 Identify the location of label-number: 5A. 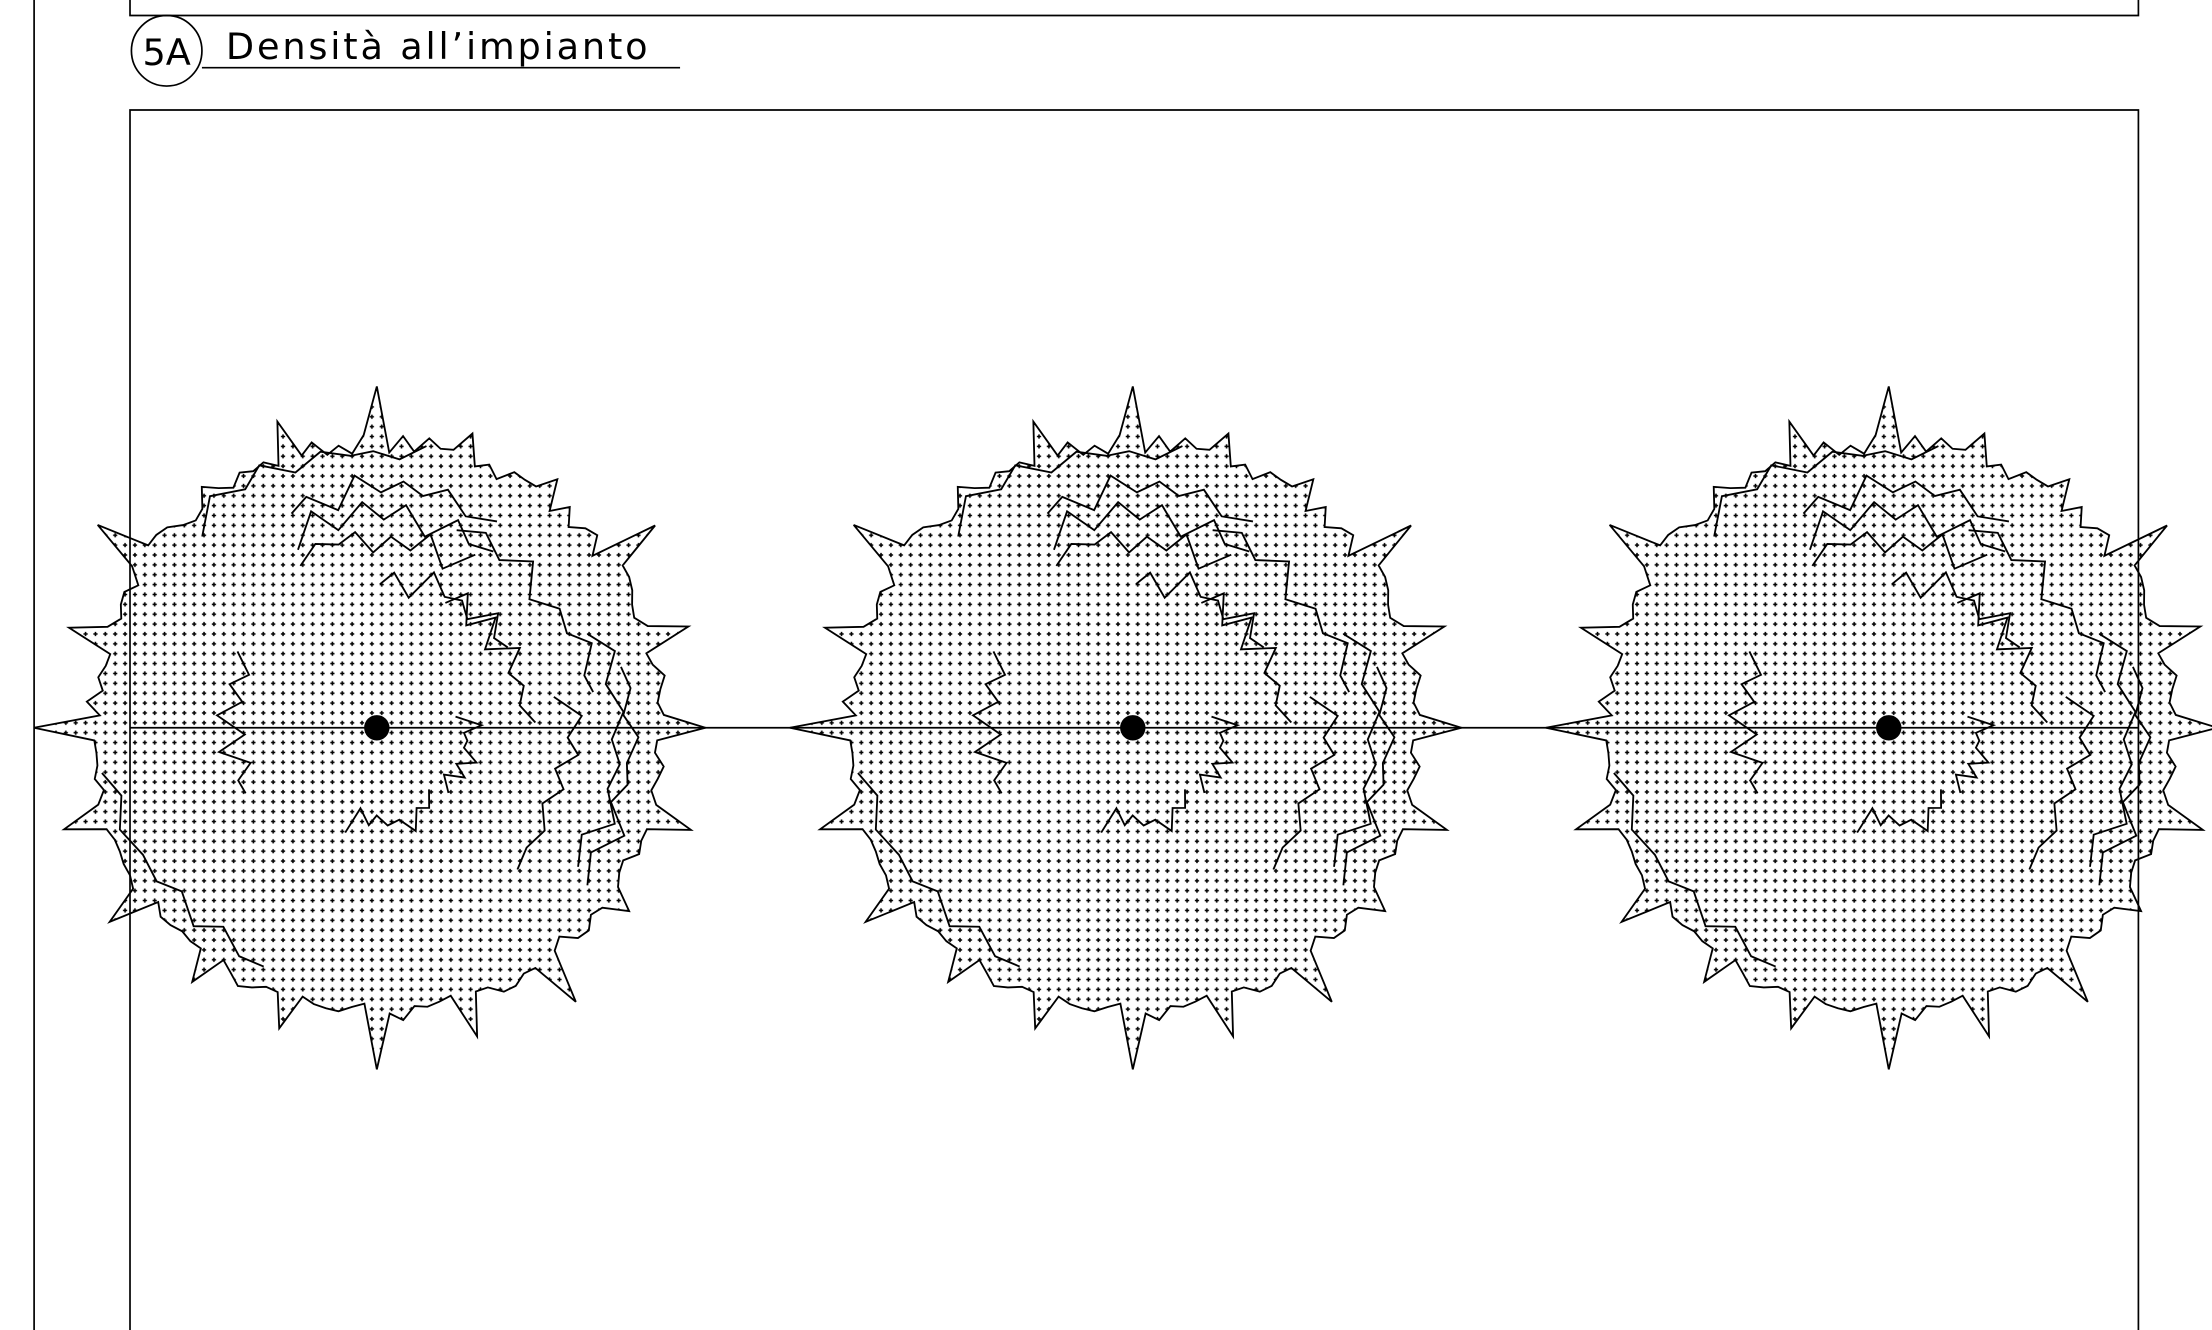
(166, 52).